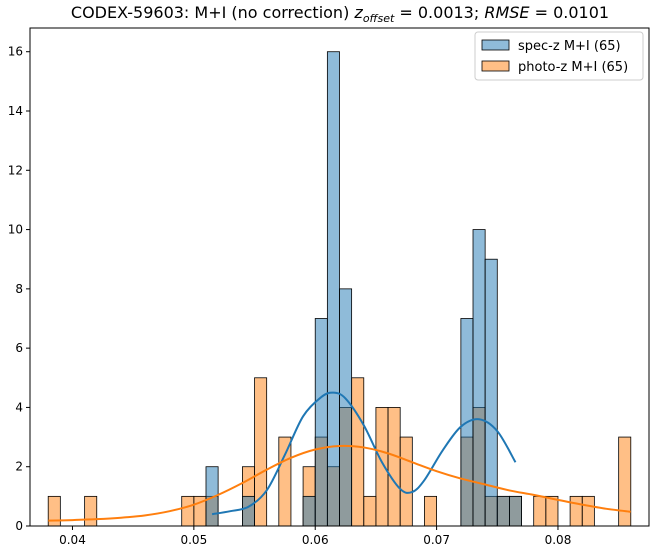 This screenshot has height=556, width=651. Describe the element at coordinates (72, 540) in the screenshot. I see `x-tick-label: 0.04` at that location.